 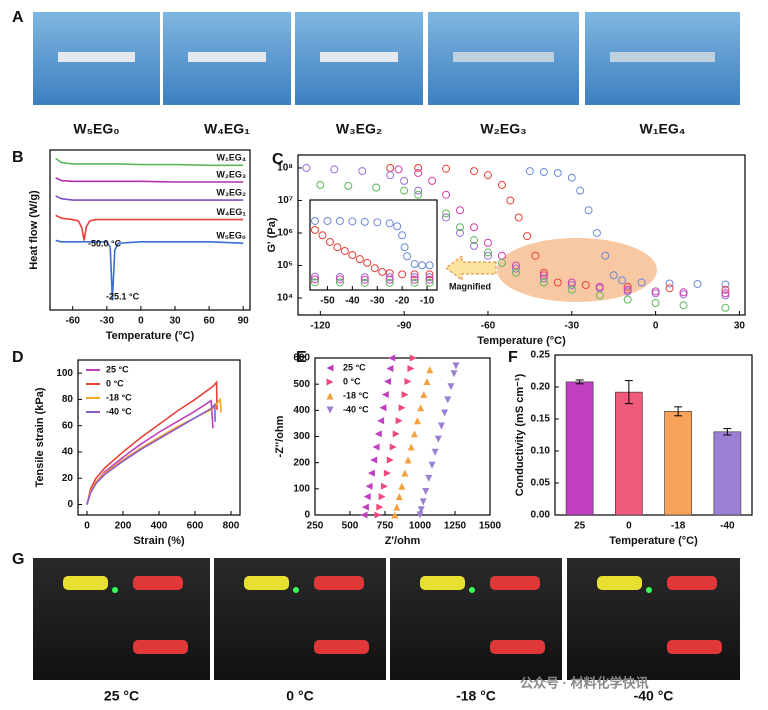 I want to click on series-line, so click(x=149, y=270).